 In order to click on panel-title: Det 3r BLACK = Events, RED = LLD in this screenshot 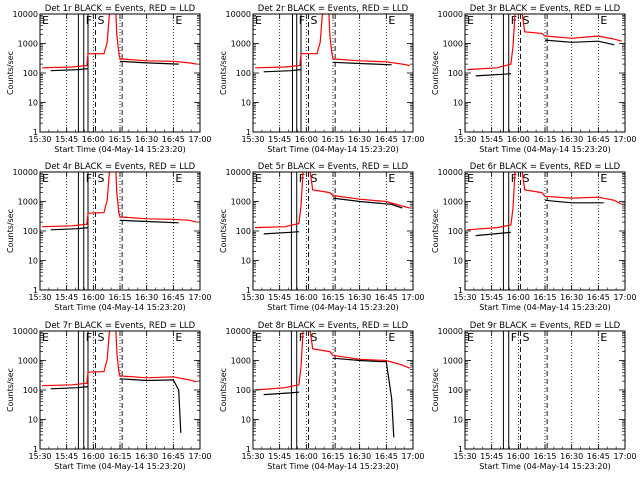, I will do `click(545, 9)`.